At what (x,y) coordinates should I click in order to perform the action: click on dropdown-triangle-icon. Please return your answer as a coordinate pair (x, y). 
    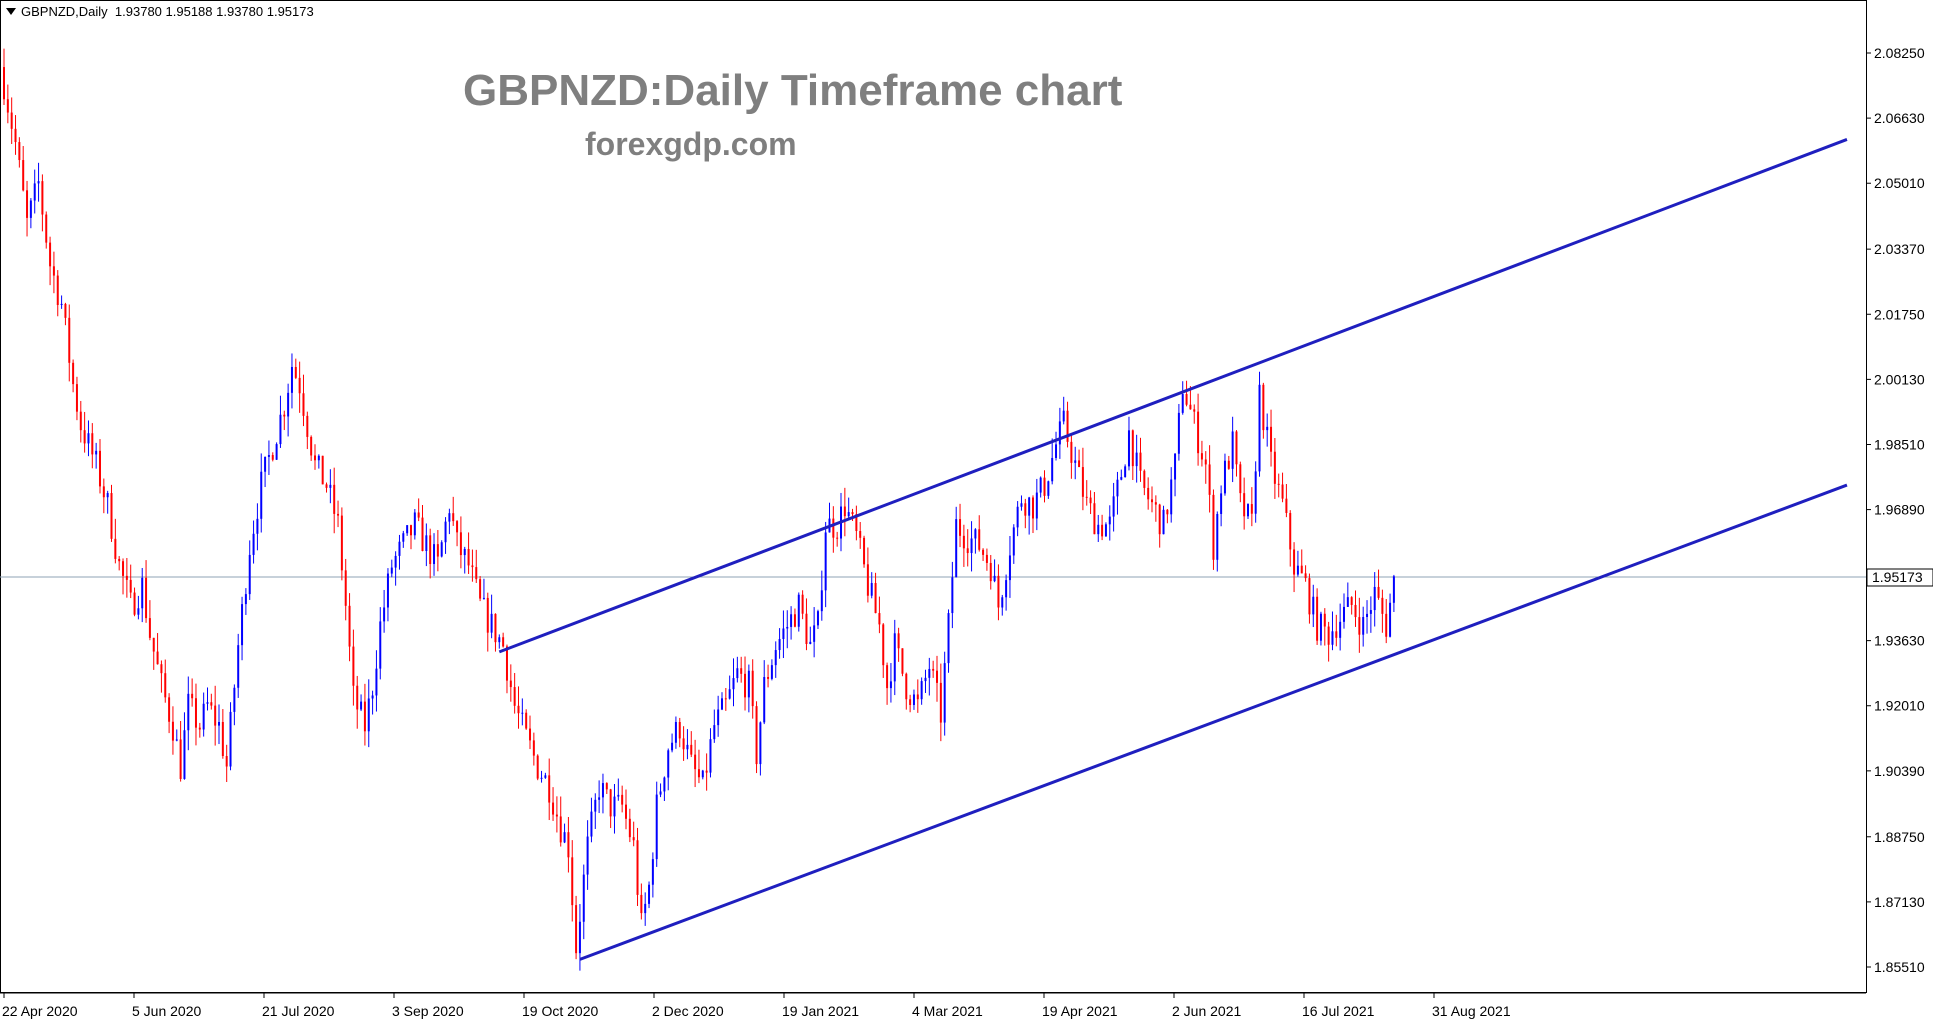
    Looking at the image, I should click on (11, 11).